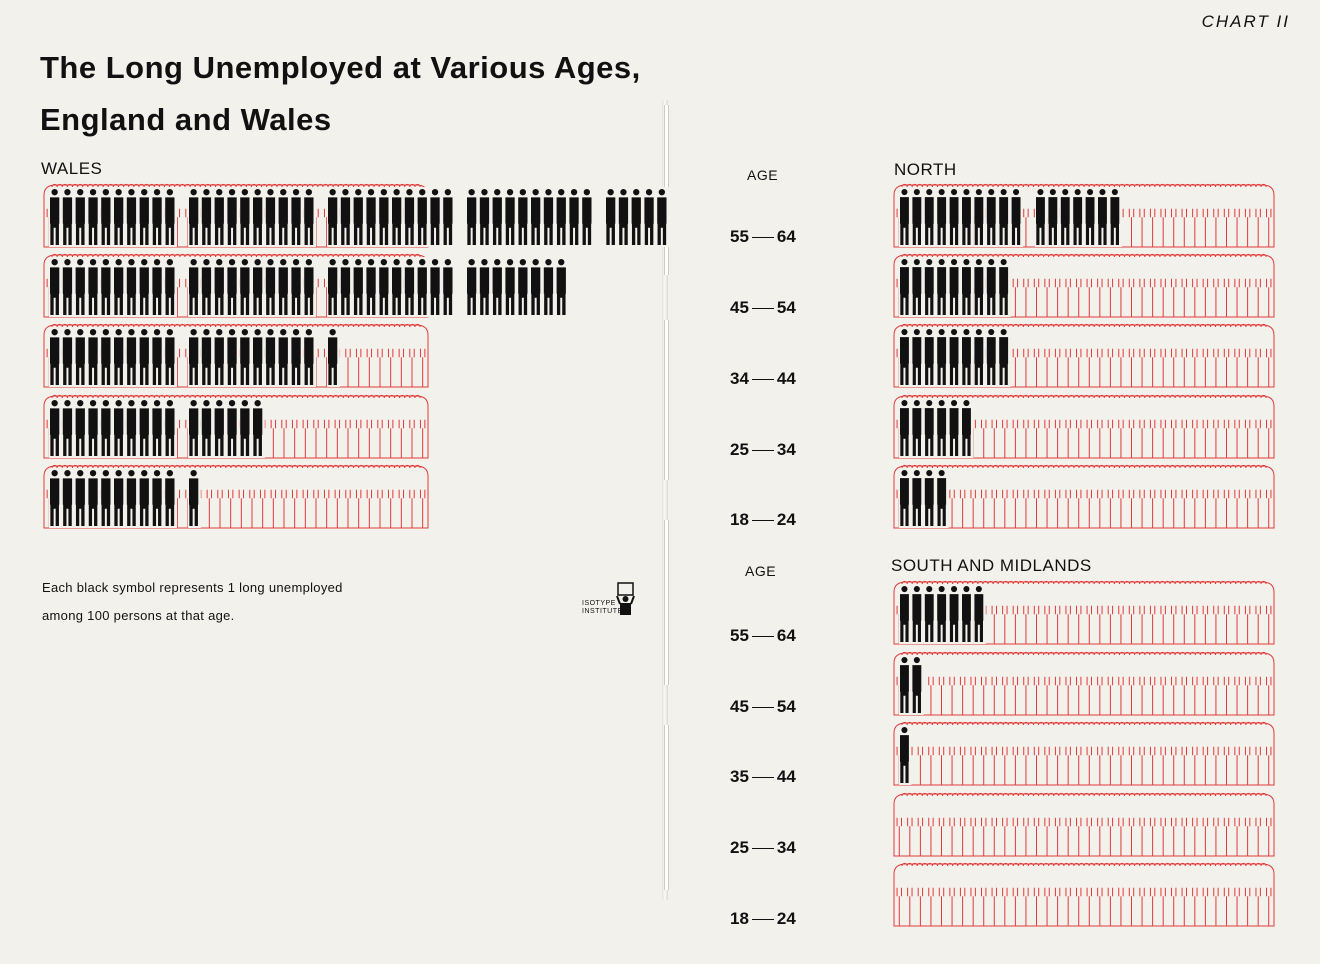 Image resolution: width=1320 pixels, height=964 pixels. Describe the element at coordinates (761, 571) in the screenshot. I see `age-heading-lower: AGE` at that location.